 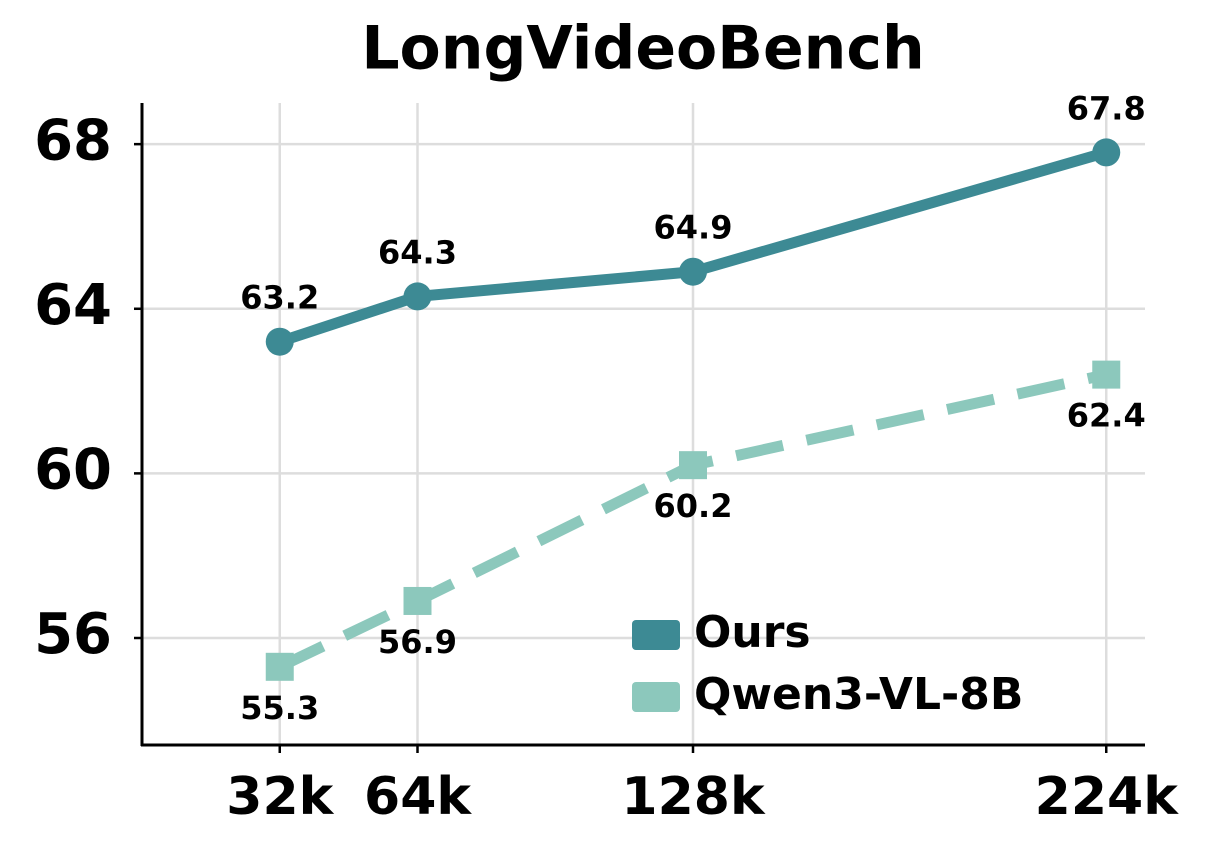 I want to click on y-tick-label: 60, so click(x=73, y=470).